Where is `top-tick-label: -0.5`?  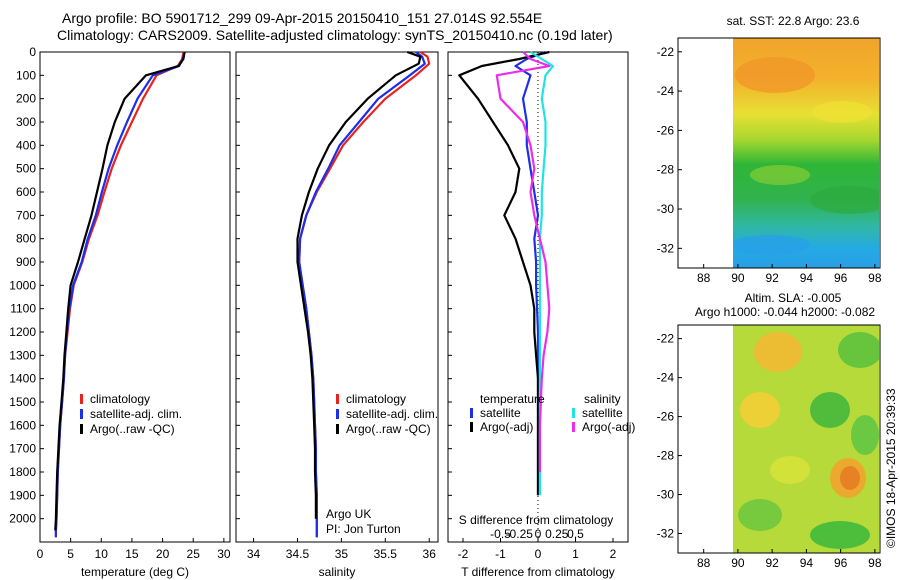
top-tick-label: -0.5 is located at coordinates (500, 534).